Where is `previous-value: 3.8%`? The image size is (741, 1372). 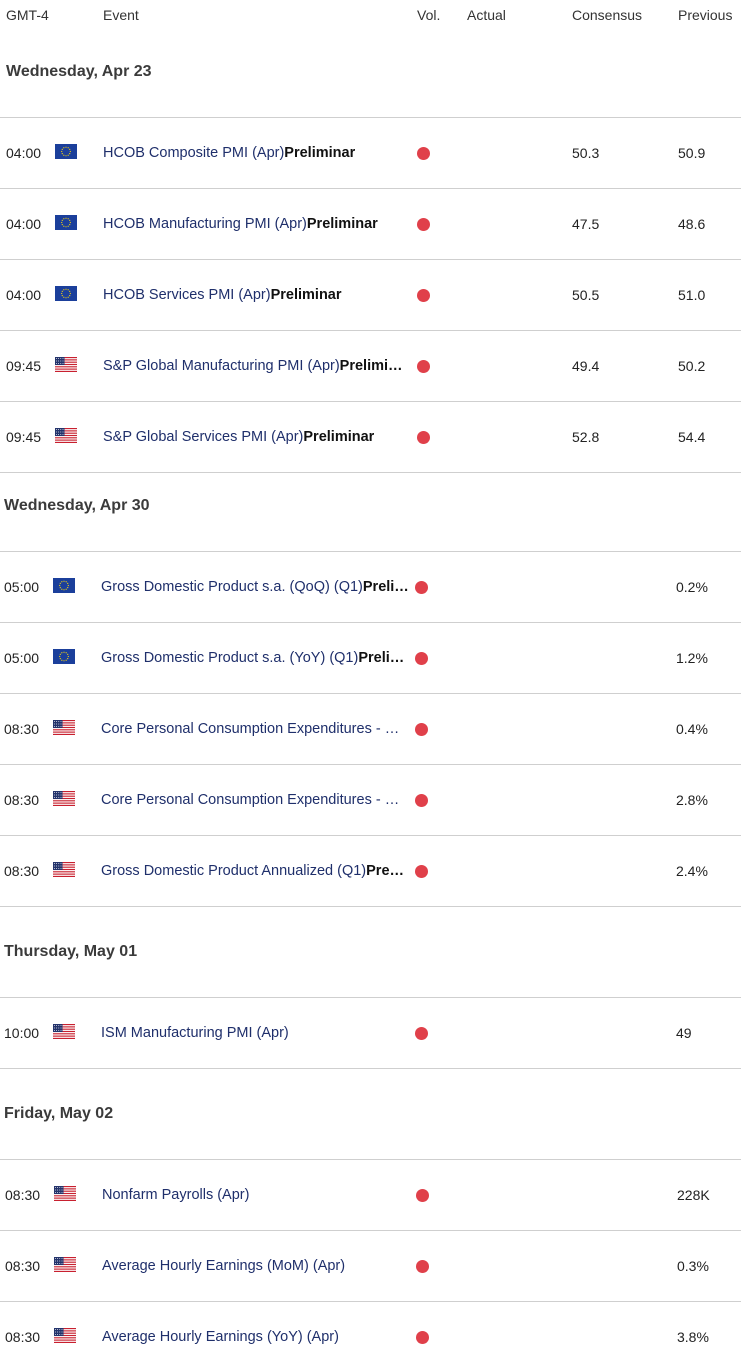
previous-value: 3.8% is located at coordinates (693, 1337).